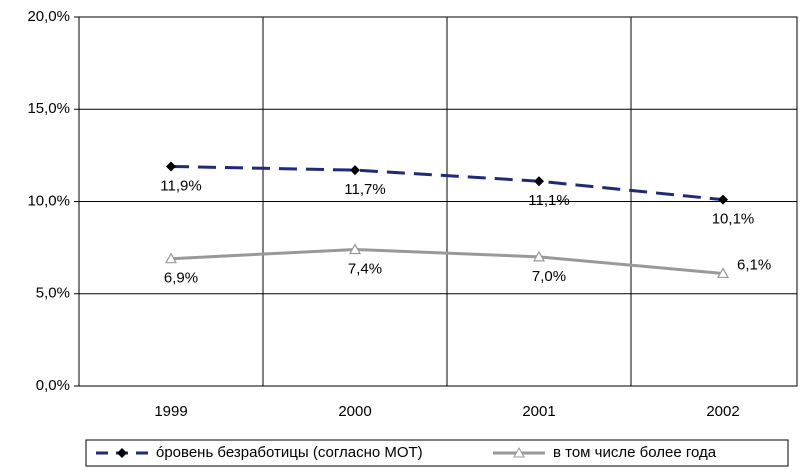 This screenshot has height=473, width=805. What do you see at coordinates (48, 108) in the screenshot?
I see `y-tick-label: 15,0%` at bounding box center [48, 108].